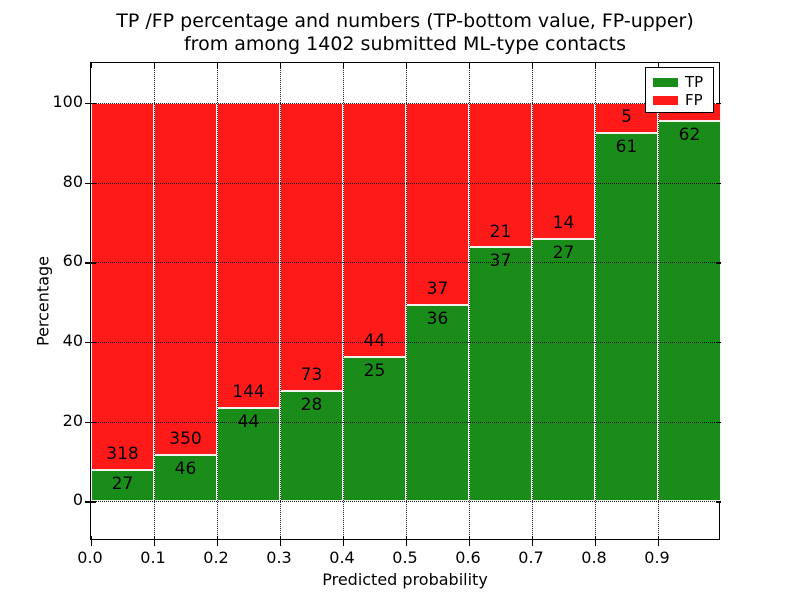  I want to click on tp-count-label: 62, so click(689, 135).